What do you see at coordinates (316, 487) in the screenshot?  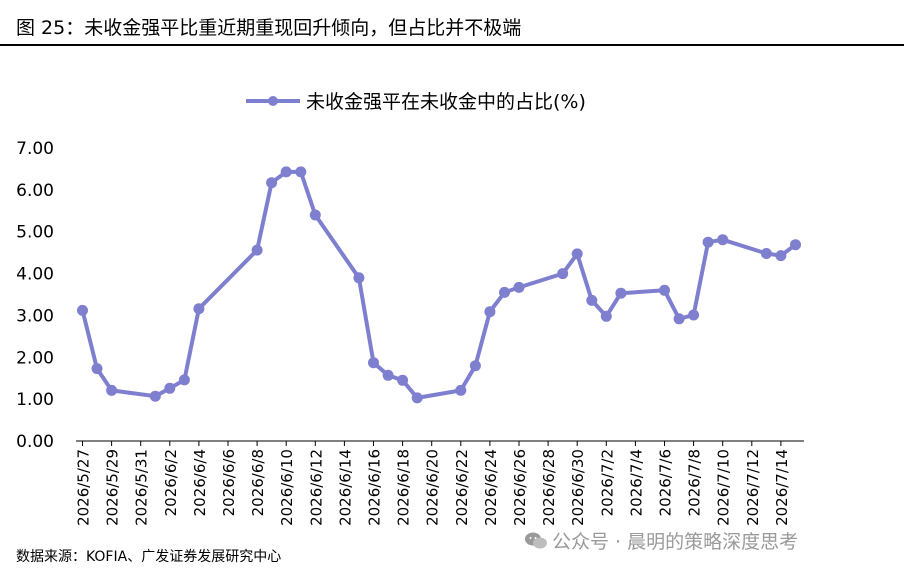 I see `x-tick-label: 2026/6/12` at bounding box center [316, 487].